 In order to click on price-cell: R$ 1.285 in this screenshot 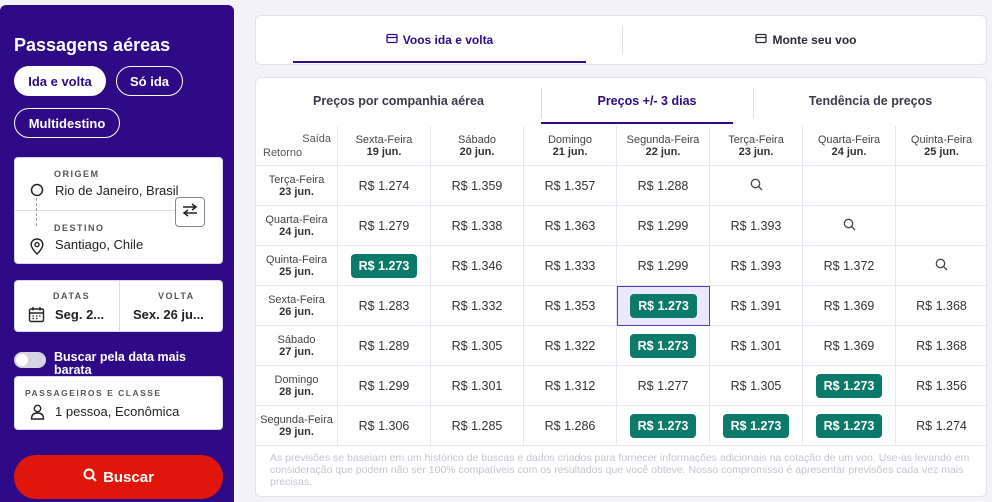, I will do `click(477, 426)`.